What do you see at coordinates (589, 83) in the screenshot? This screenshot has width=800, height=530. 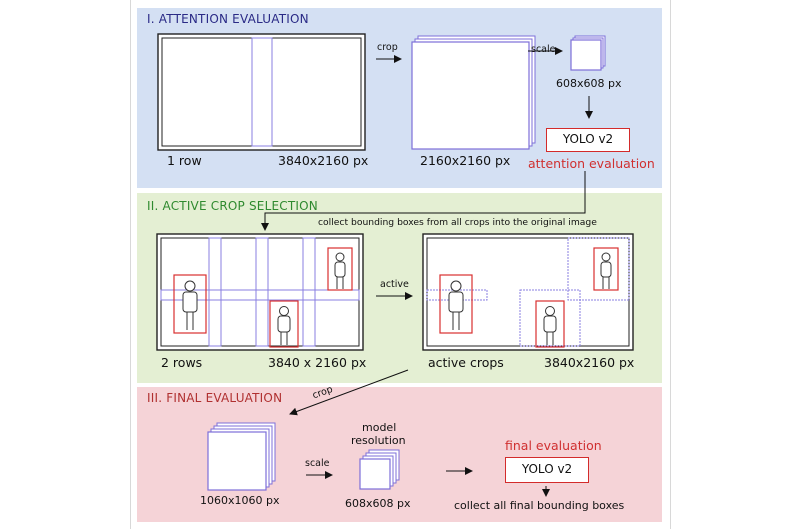 I see `scaled-size-label: 608x608 px` at bounding box center [589, 83].